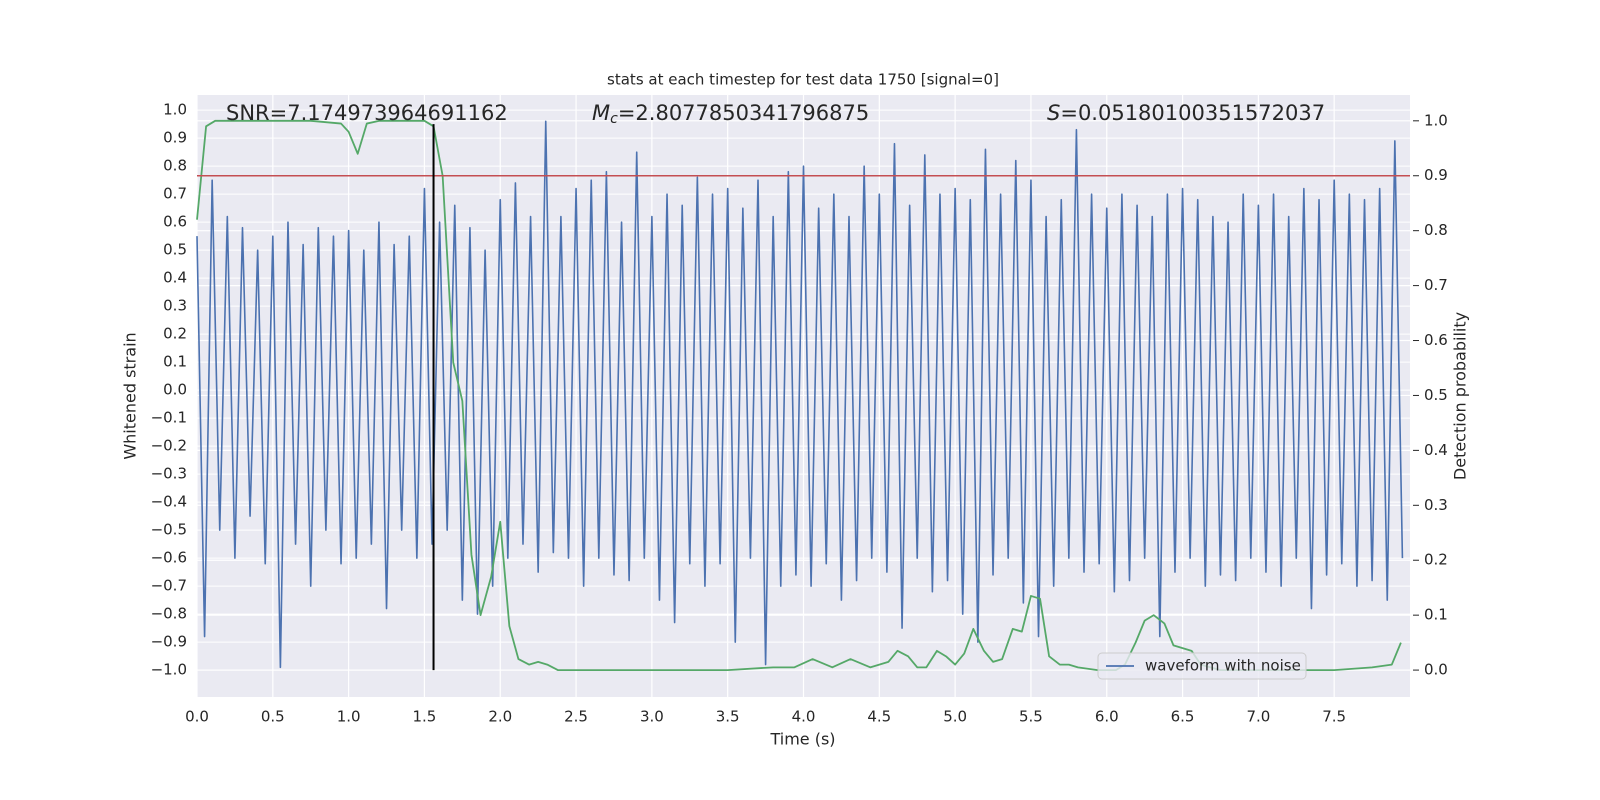 The width and height of the screenshot is (1600, 800). I want to click on y-tick-label: 0.5, so click(175, 250).